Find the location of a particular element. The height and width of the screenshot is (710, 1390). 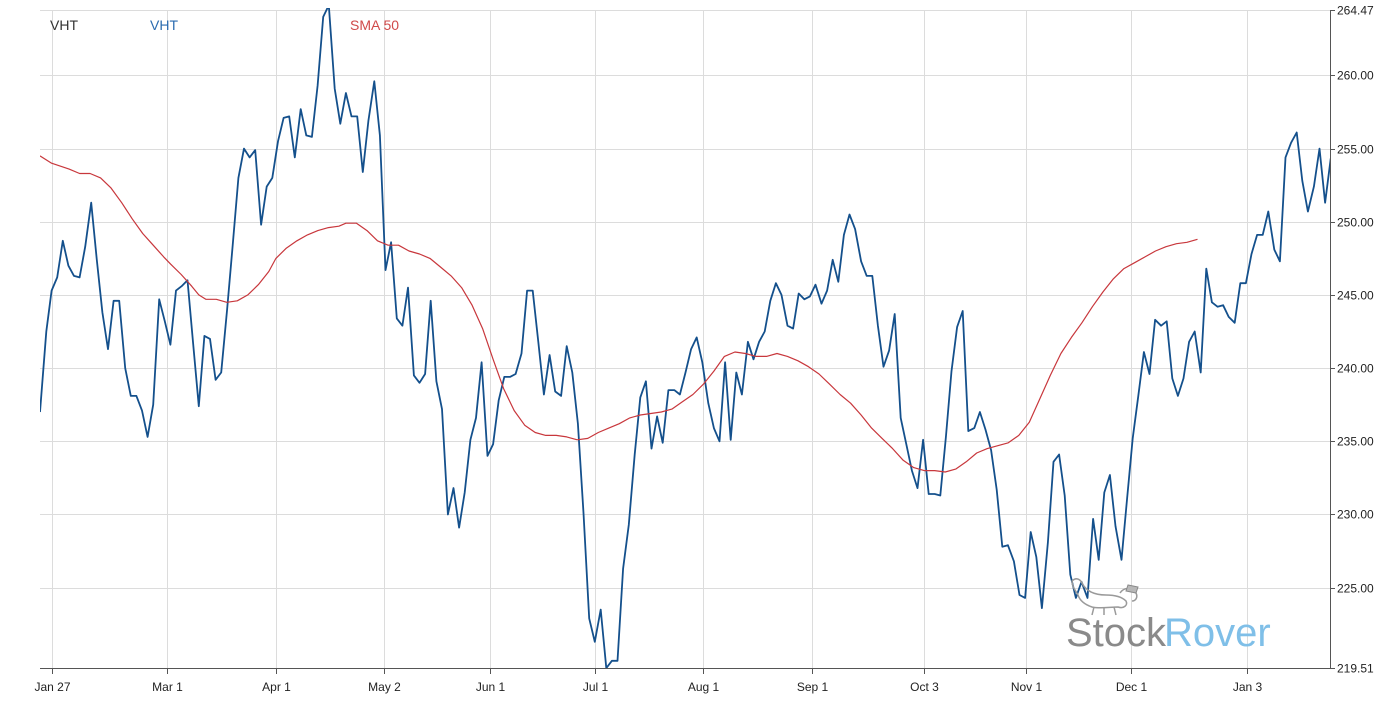

y-tick-label: 264.47 is located at coordinates (1355, 11).